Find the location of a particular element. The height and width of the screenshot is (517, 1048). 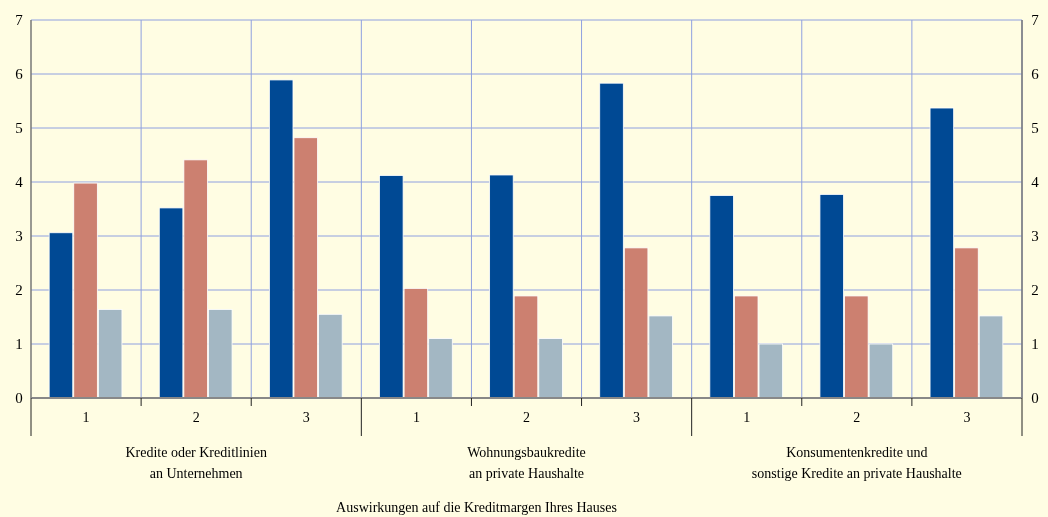

text: Wohnungsbaukredite an private Haushalte is located at coordinates (526, 463).